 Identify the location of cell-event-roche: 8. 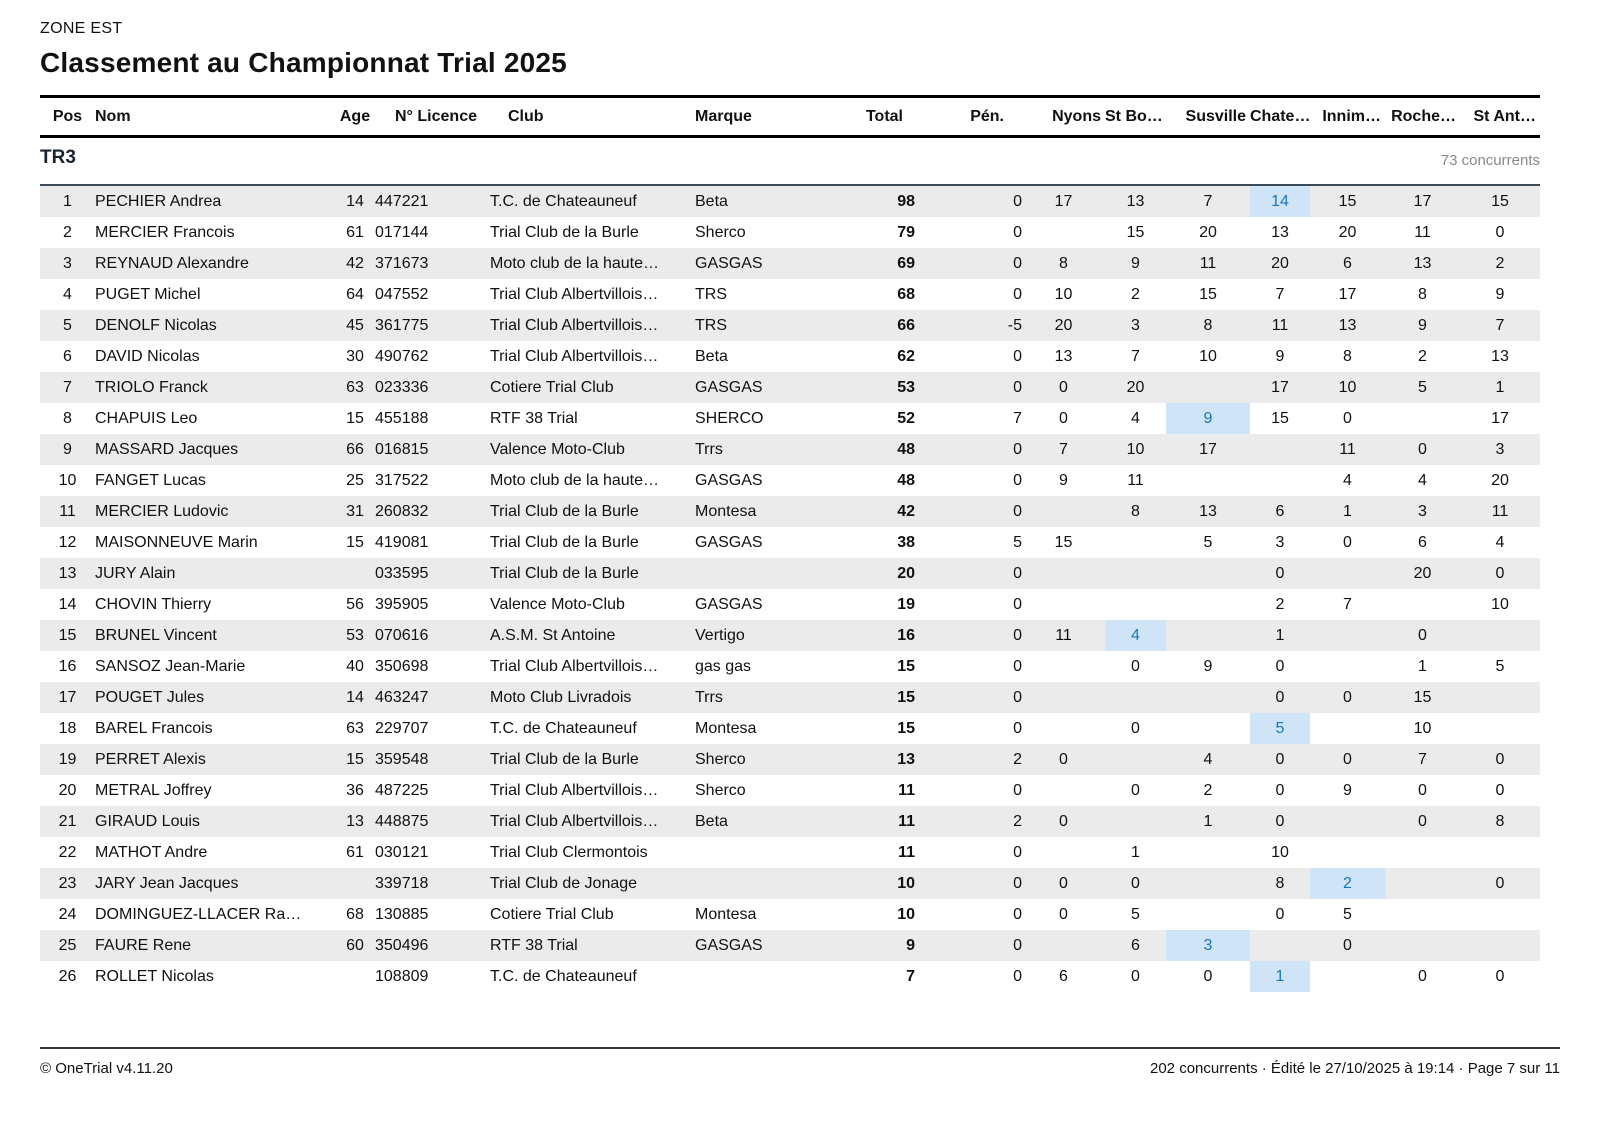
(1422, 294).